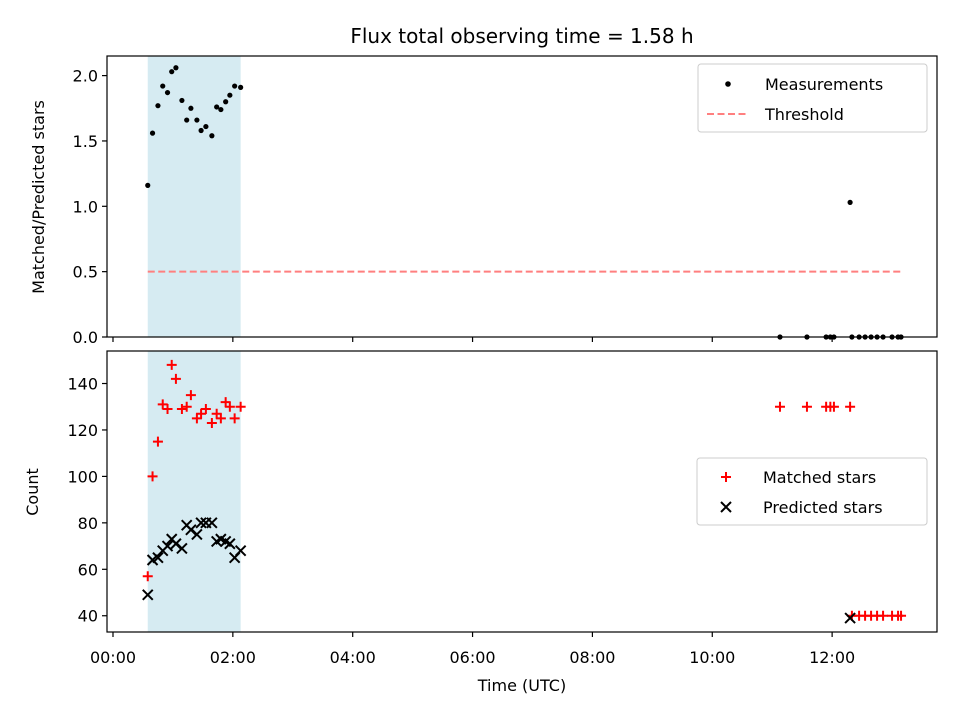  Describe the element at coordinates (85, 272) in the screenshot. I see `top-y-tick-label: 0.5` at that location.